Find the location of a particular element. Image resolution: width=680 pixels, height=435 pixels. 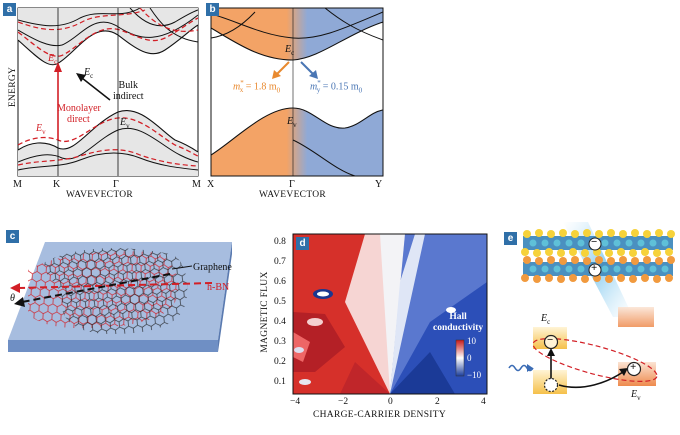

ev-mid-label: Ev is located at coordinates (125, 123).